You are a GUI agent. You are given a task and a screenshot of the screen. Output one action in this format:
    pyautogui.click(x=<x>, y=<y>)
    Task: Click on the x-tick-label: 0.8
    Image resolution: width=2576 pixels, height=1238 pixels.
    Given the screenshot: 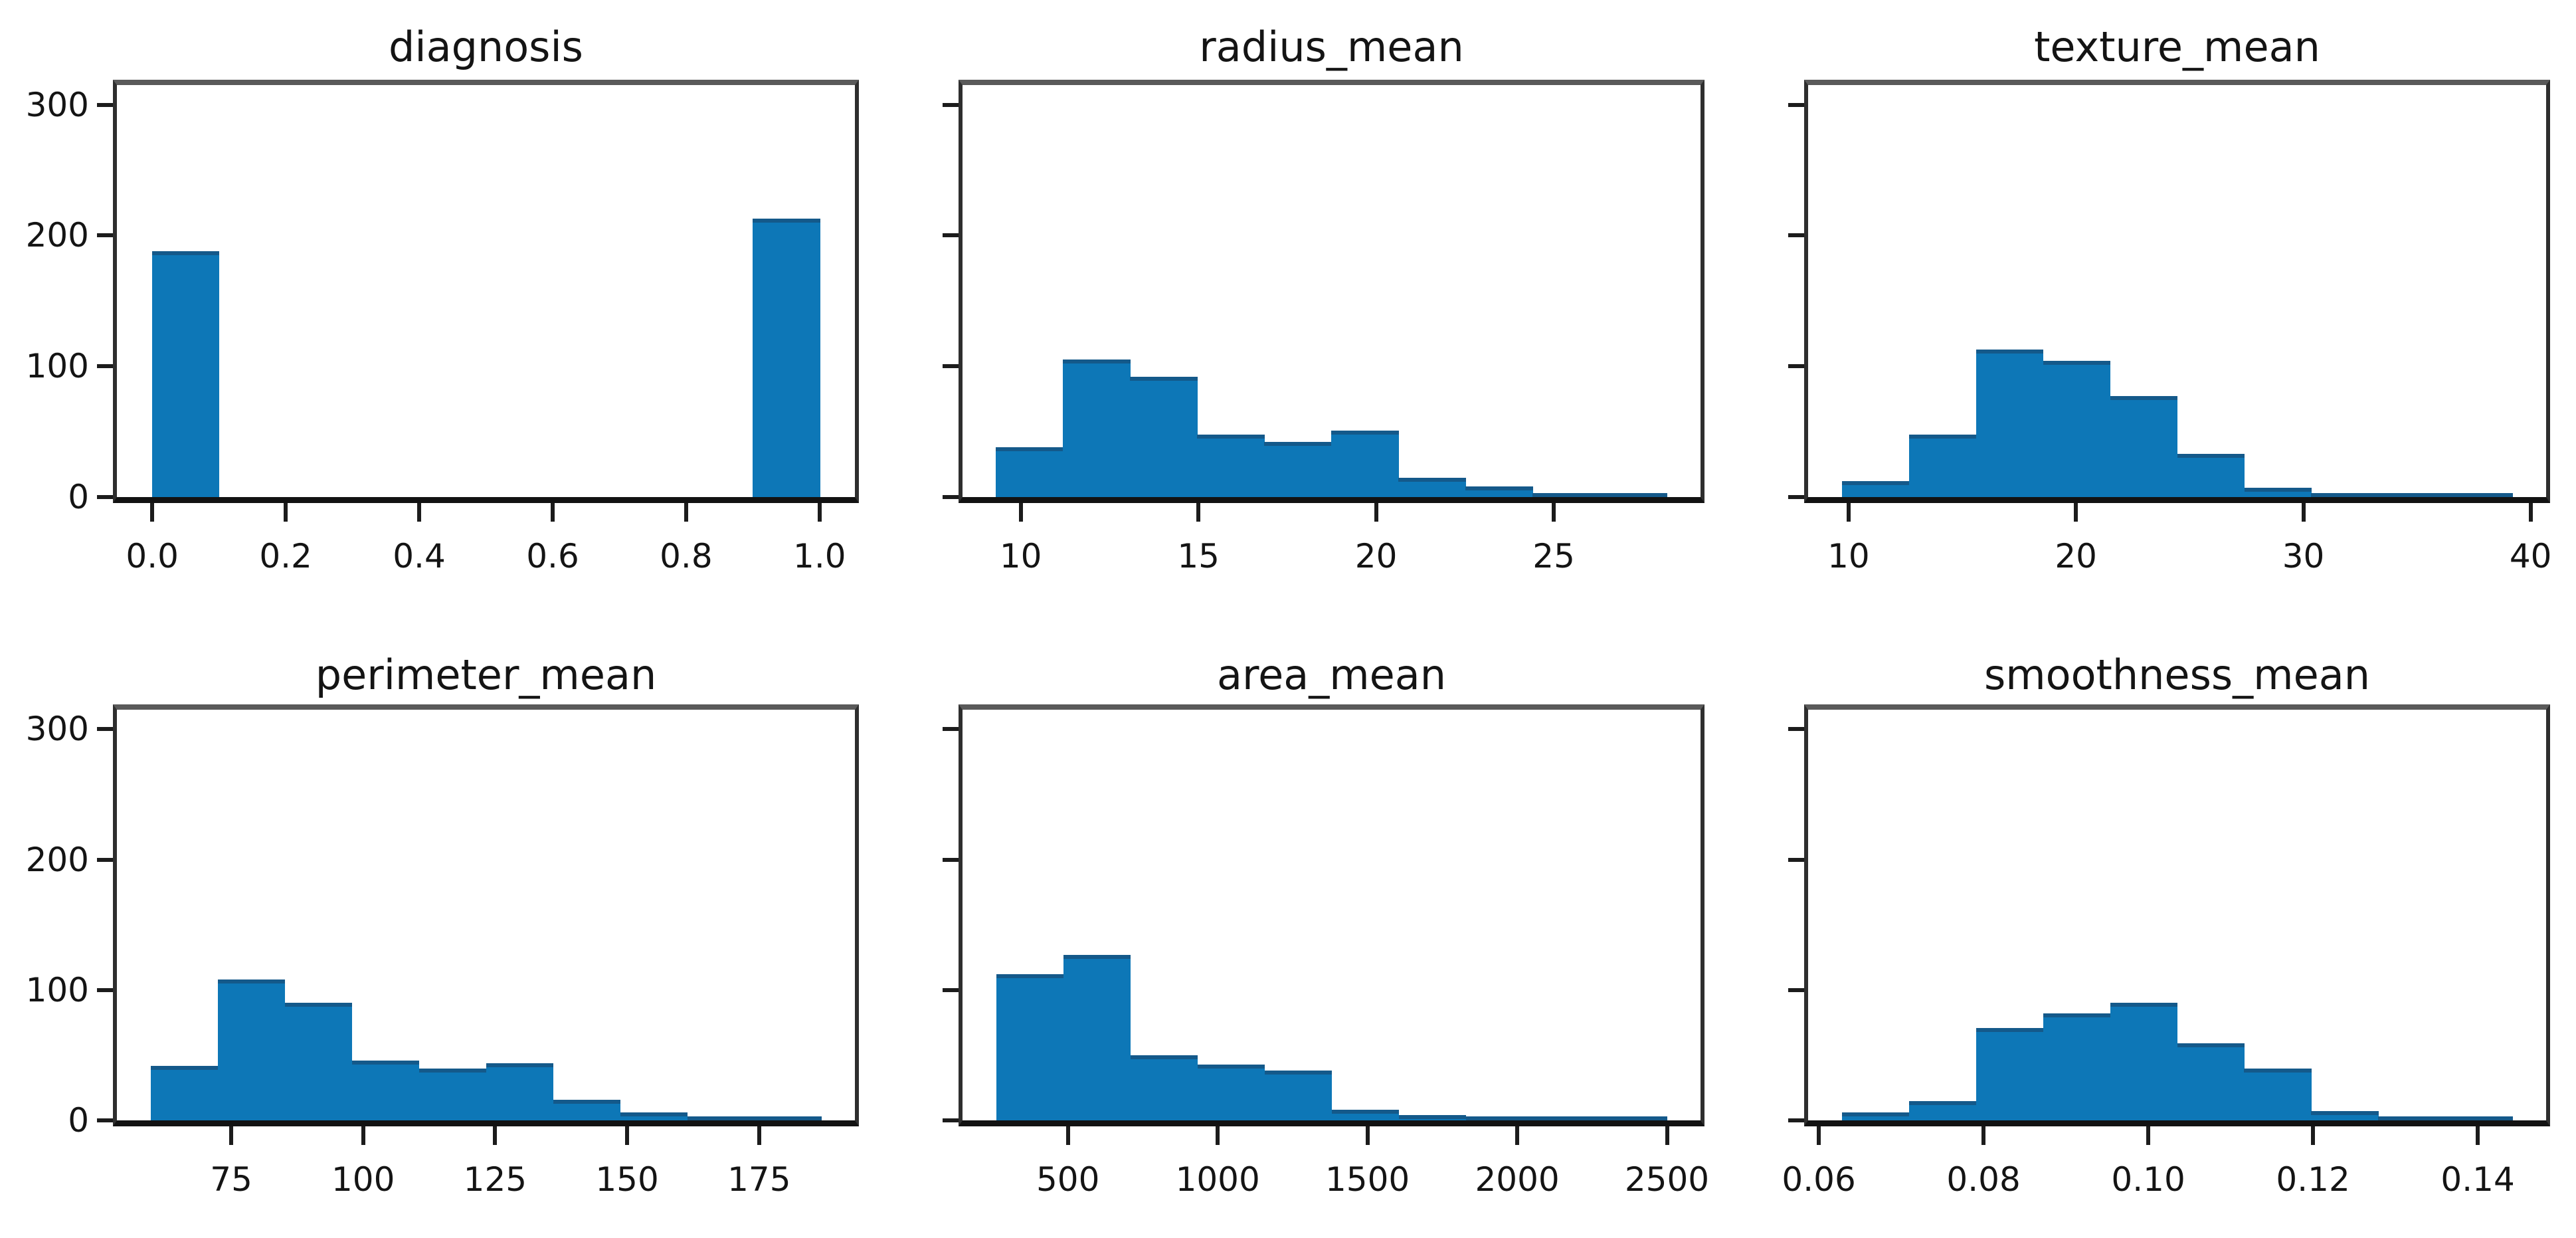 What is the action you would take?
    pyautogui.click(x=686, y=556)
    